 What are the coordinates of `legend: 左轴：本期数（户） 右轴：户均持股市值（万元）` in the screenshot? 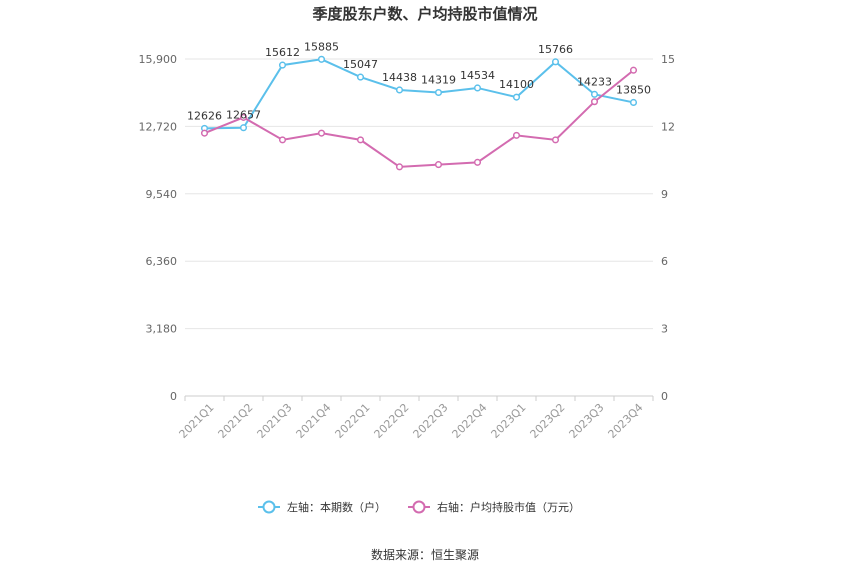 It's located at (419, 507).